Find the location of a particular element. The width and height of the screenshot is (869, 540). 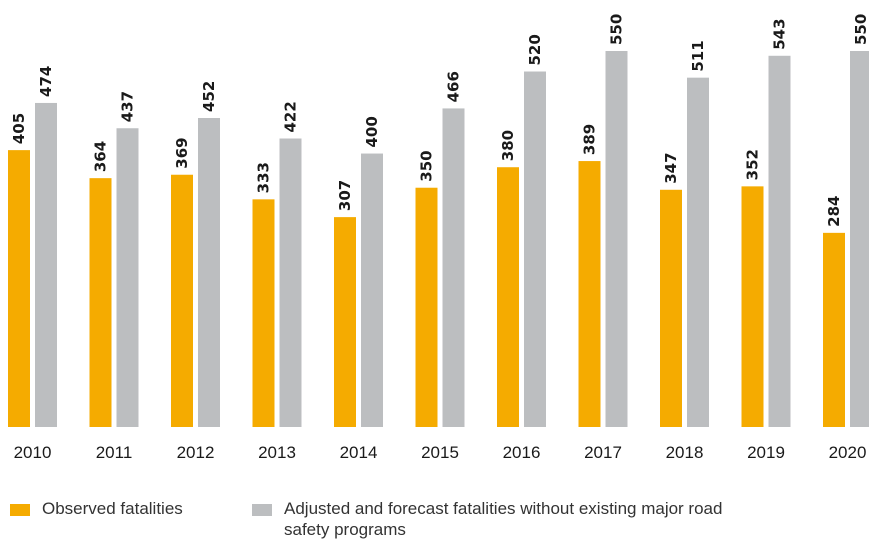

forecast-bar-2010 is located at coordinates (46, 265).